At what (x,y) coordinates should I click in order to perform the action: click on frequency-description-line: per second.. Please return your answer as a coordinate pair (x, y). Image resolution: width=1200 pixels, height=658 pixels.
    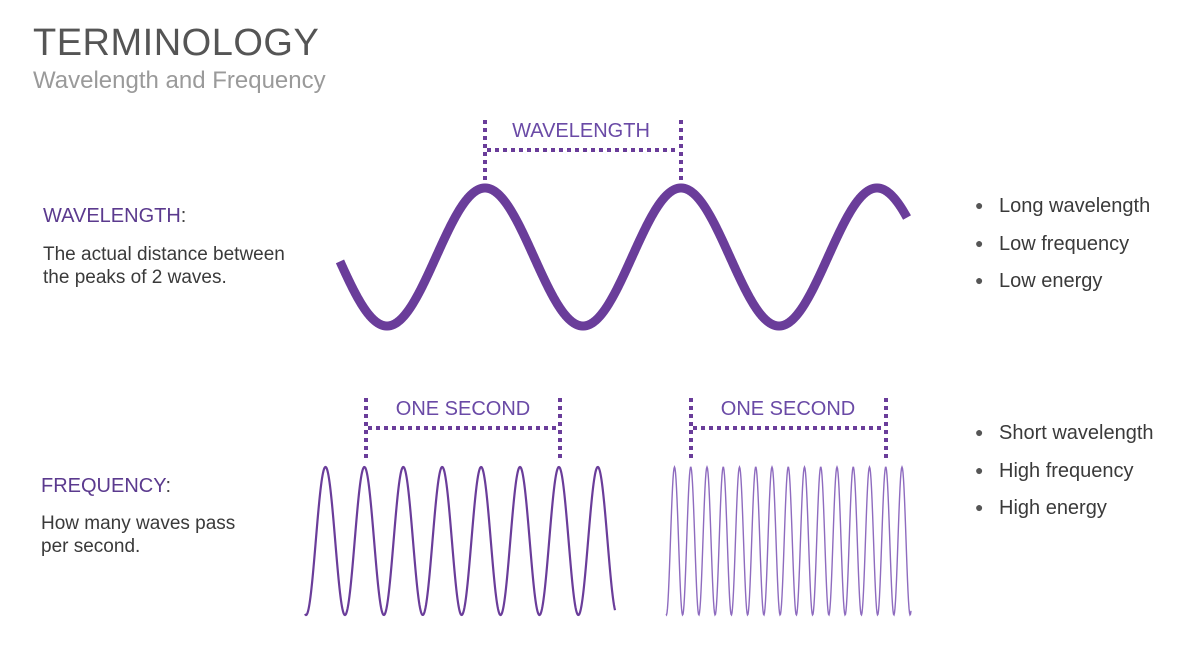
    Looking at the image, I should click on (91, 546).